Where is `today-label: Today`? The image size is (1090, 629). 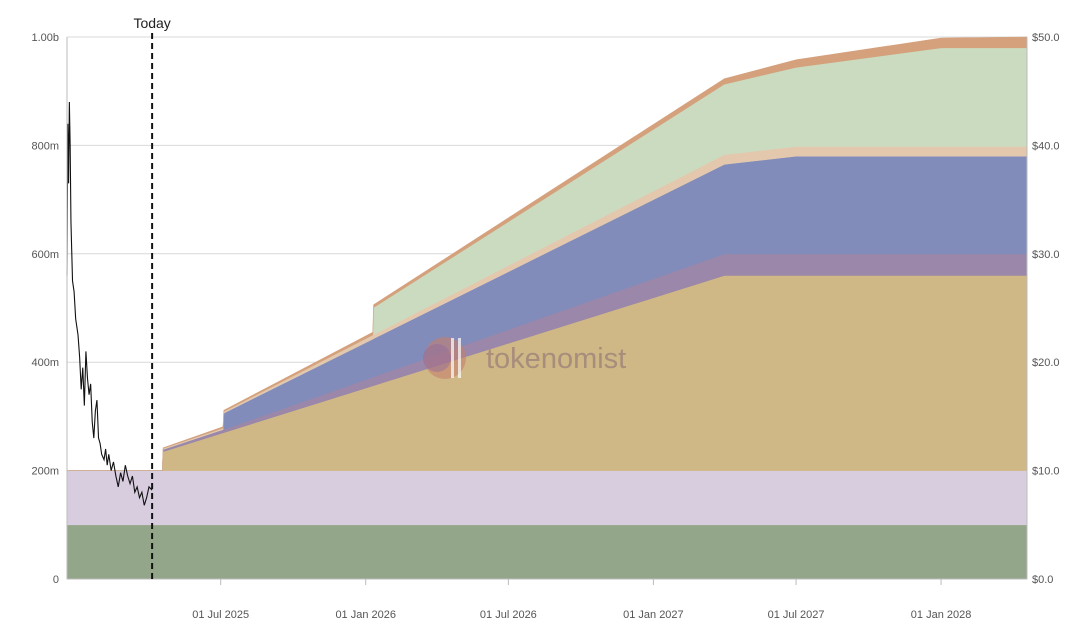 today-label: Today is located at coordinates (151, 23).